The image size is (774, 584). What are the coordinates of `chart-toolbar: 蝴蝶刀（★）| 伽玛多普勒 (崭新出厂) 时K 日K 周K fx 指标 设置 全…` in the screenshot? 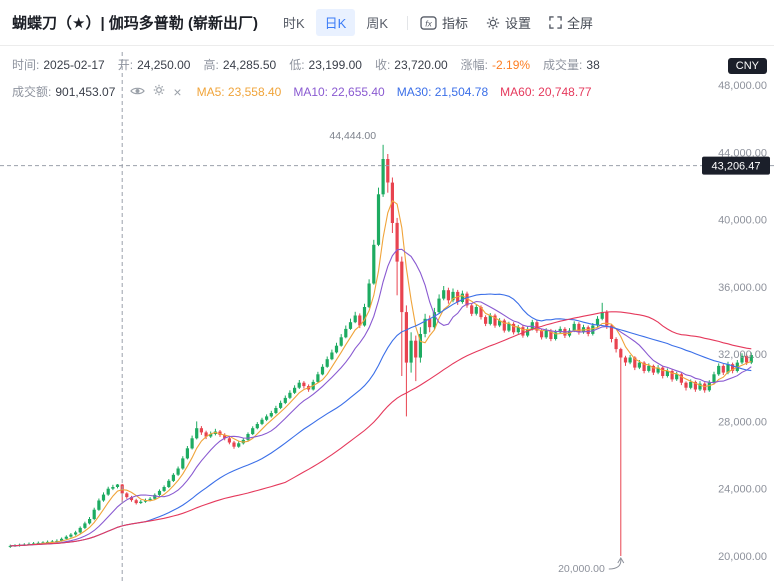 It's located at (387, 23).